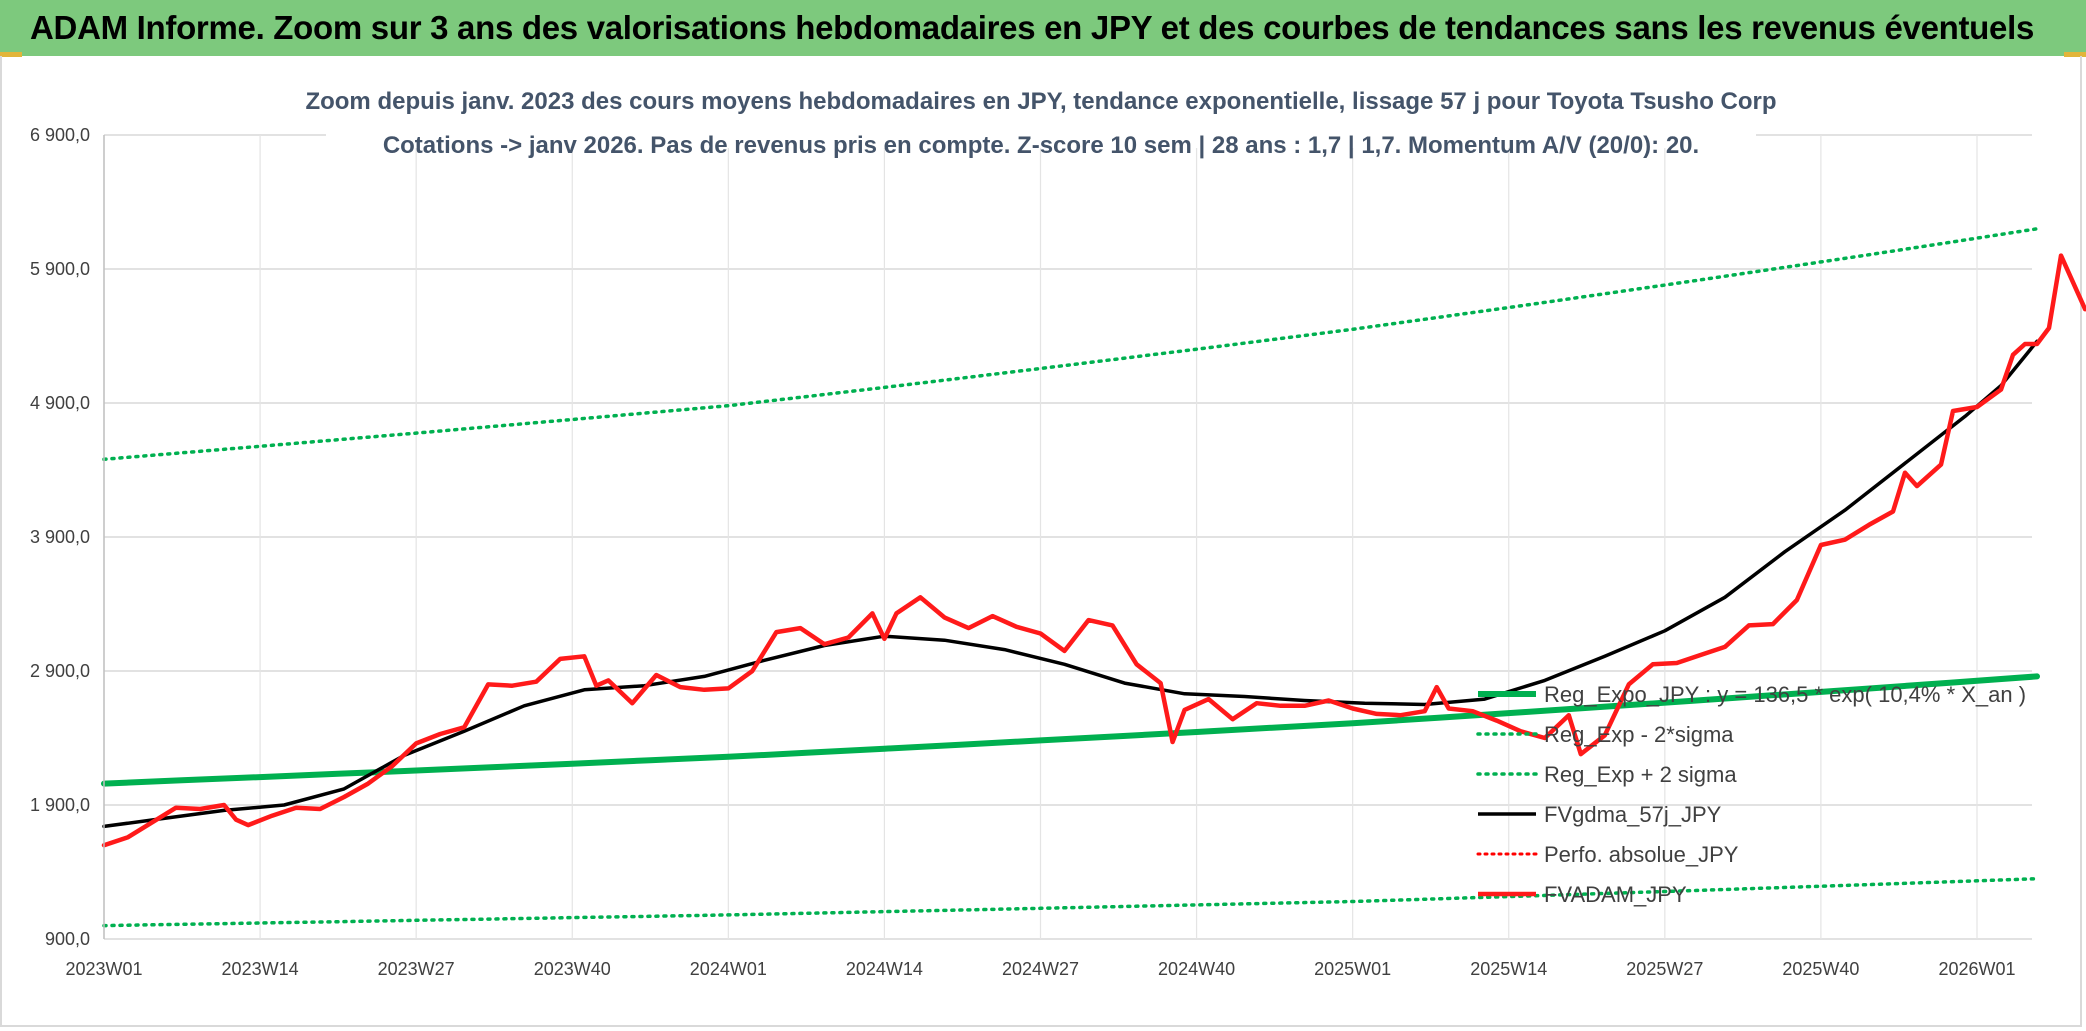 This screenshot has width=2086, height=1031. Describe the element at coordinates (1196, 969) in the screenshot. I see `x-tick-label: 2024W40` at that location.